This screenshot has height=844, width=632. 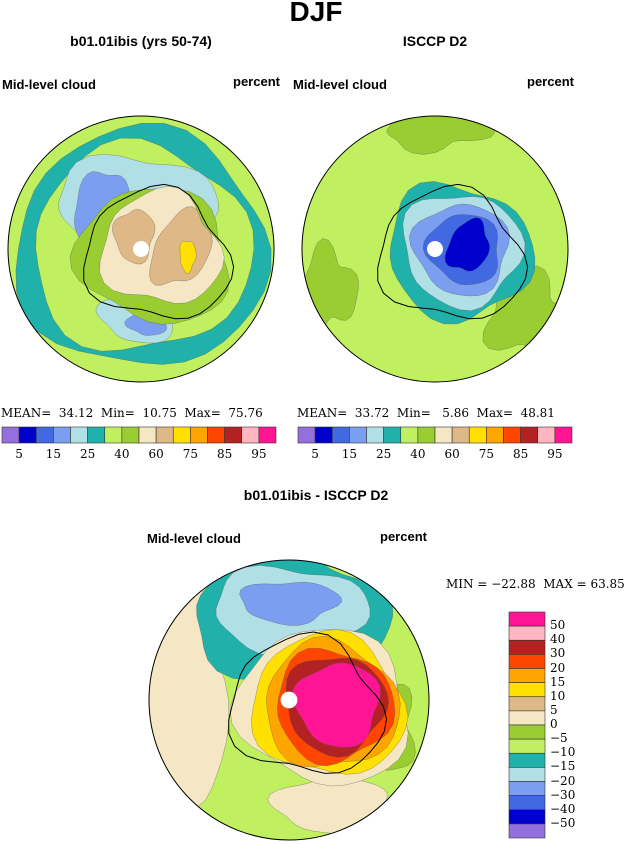 I want to click on mean-value: 33.72, so click(x=372, y=413).